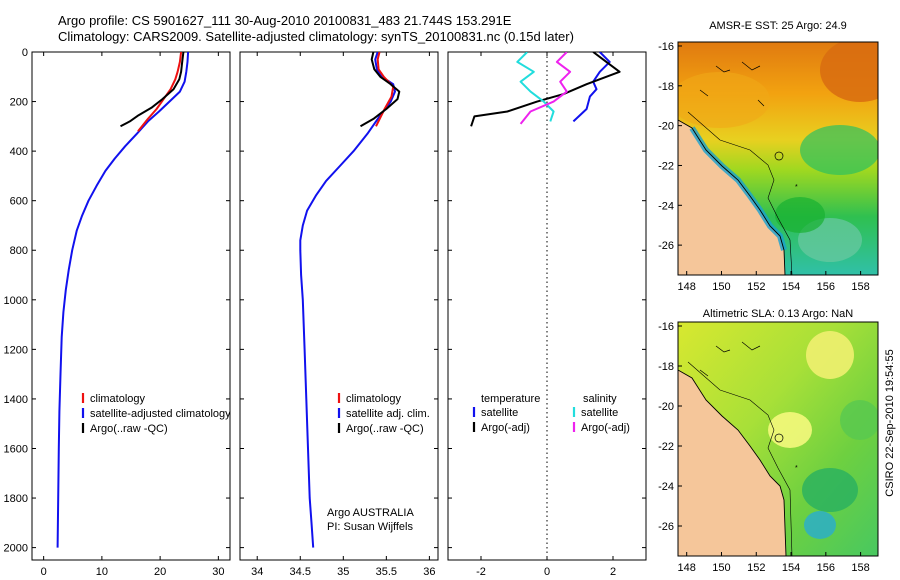  I want to click on difference-series-salinity-satellite, so click(535, 87).